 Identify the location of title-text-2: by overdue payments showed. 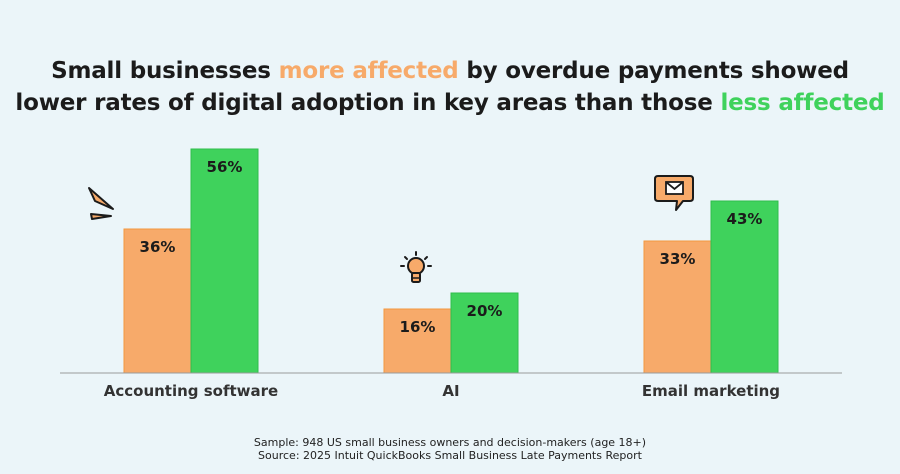
(653, 71).